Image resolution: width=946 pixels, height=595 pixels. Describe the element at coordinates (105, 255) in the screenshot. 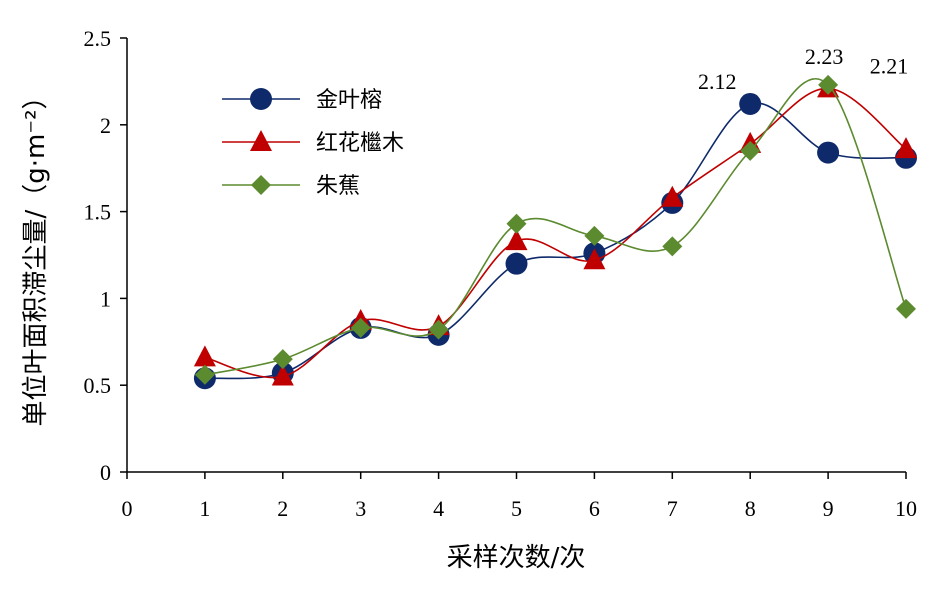

I see `y-ticks: 0 0.5 1 1.5 2 2.5` at that location.